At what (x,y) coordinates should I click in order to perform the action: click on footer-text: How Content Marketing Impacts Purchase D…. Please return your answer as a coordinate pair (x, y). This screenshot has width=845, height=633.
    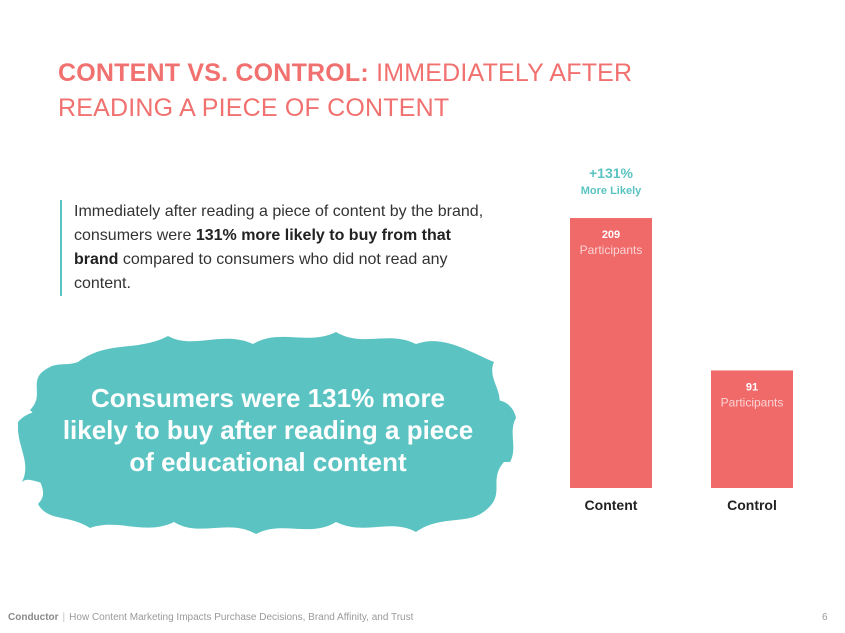
    Looking at the image, I should click on (241, 617).